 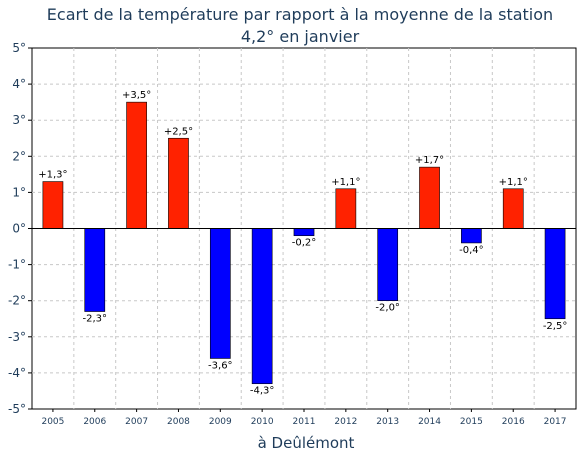 I want to click on data-label-2017: -2,5°, so click(x=555, y=326).